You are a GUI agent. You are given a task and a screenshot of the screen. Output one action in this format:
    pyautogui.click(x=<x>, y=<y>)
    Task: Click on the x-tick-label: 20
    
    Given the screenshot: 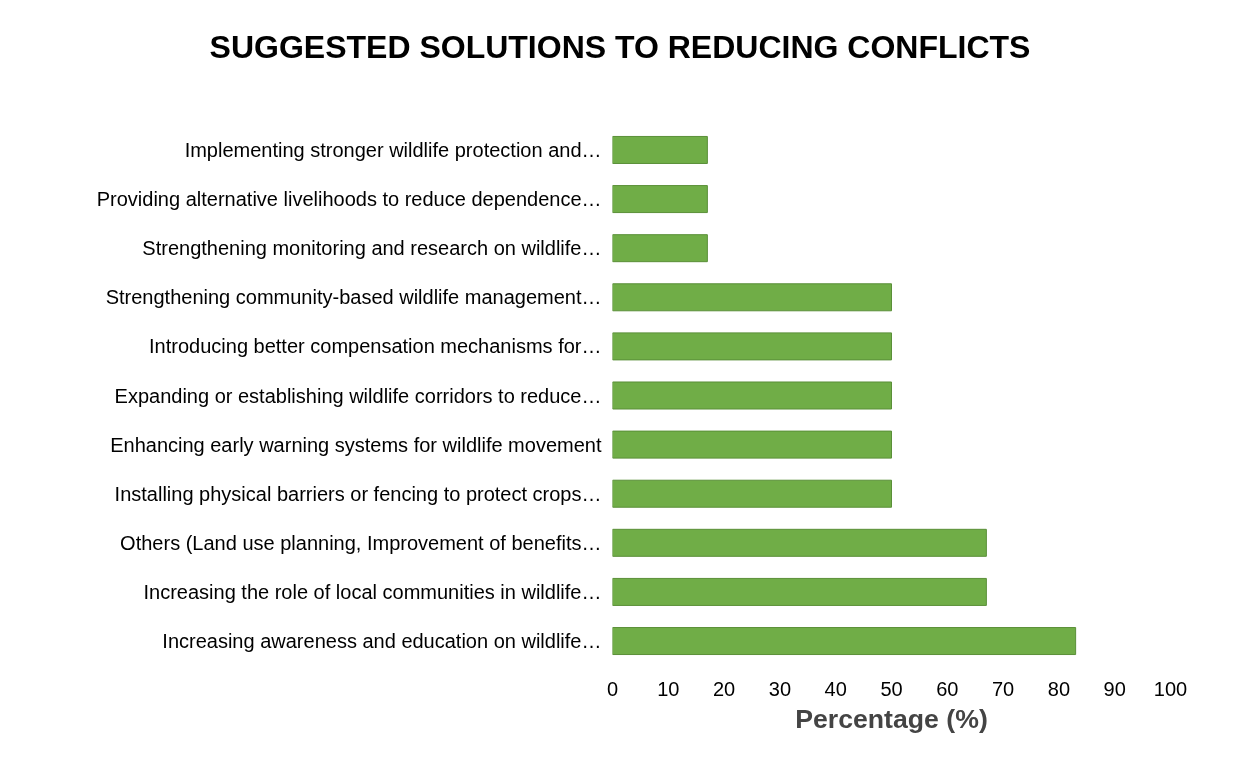 What is the action you would take?
    pyautogui.click(x=724, y=688)
    